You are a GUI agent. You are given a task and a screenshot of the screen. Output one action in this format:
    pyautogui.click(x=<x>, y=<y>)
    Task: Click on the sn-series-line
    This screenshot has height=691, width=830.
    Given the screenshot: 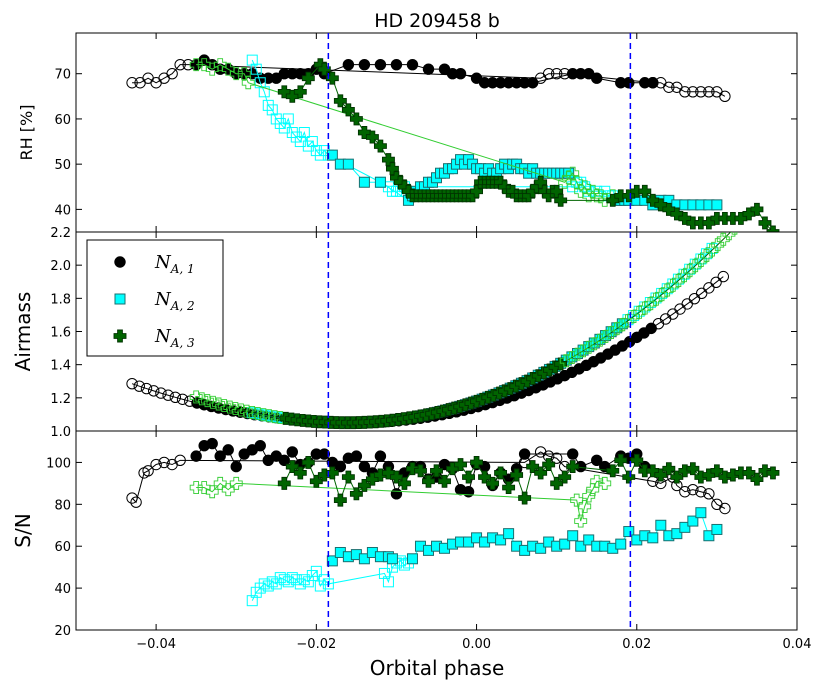 What is the action you would take?
    pyautogui.click(x=528, y=480)
    